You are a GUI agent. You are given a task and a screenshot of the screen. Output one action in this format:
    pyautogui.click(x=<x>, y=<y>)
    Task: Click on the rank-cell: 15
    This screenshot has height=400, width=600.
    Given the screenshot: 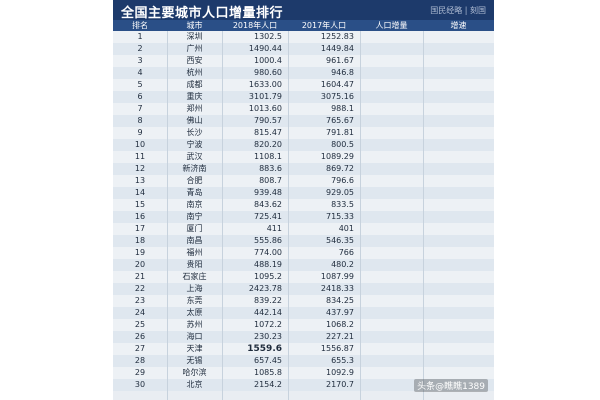 What is the action you would take?
    pyautogui.click(x=140, y=204)
    